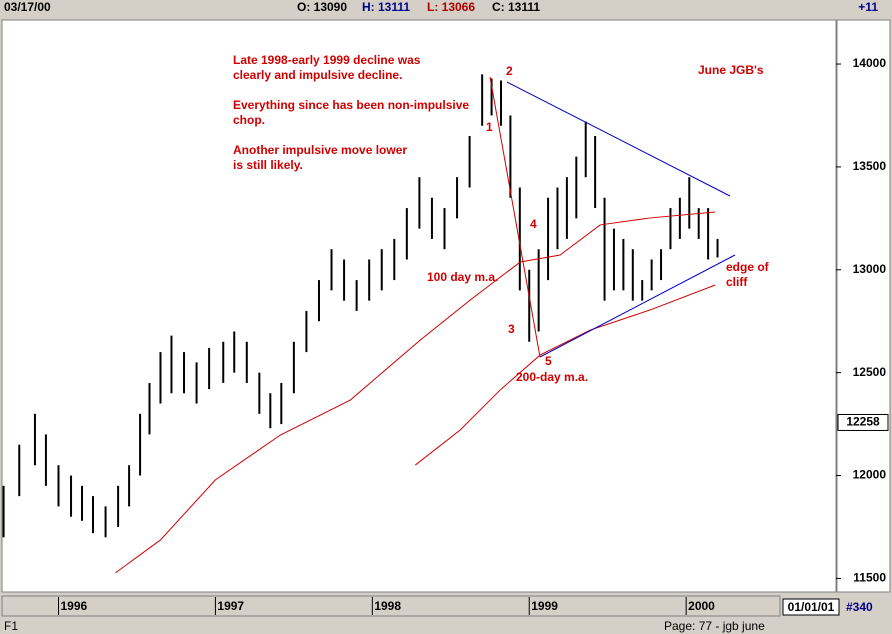  What do you see at coordinates (618, 139) in the screenshot?
I see `trend-line-upper` at bounding box center [618, 139].